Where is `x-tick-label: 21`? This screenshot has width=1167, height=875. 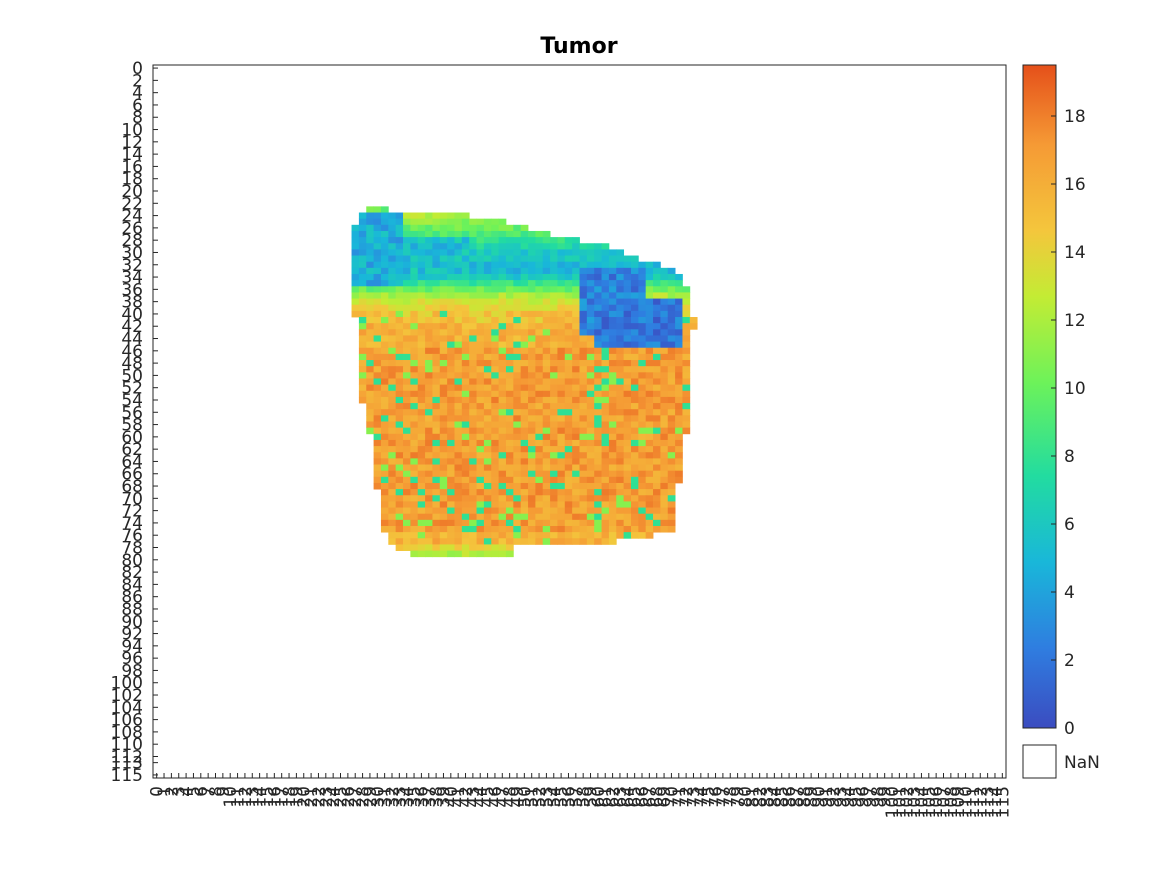
x-tick-label: 21 is located at coordinates (312, 797).